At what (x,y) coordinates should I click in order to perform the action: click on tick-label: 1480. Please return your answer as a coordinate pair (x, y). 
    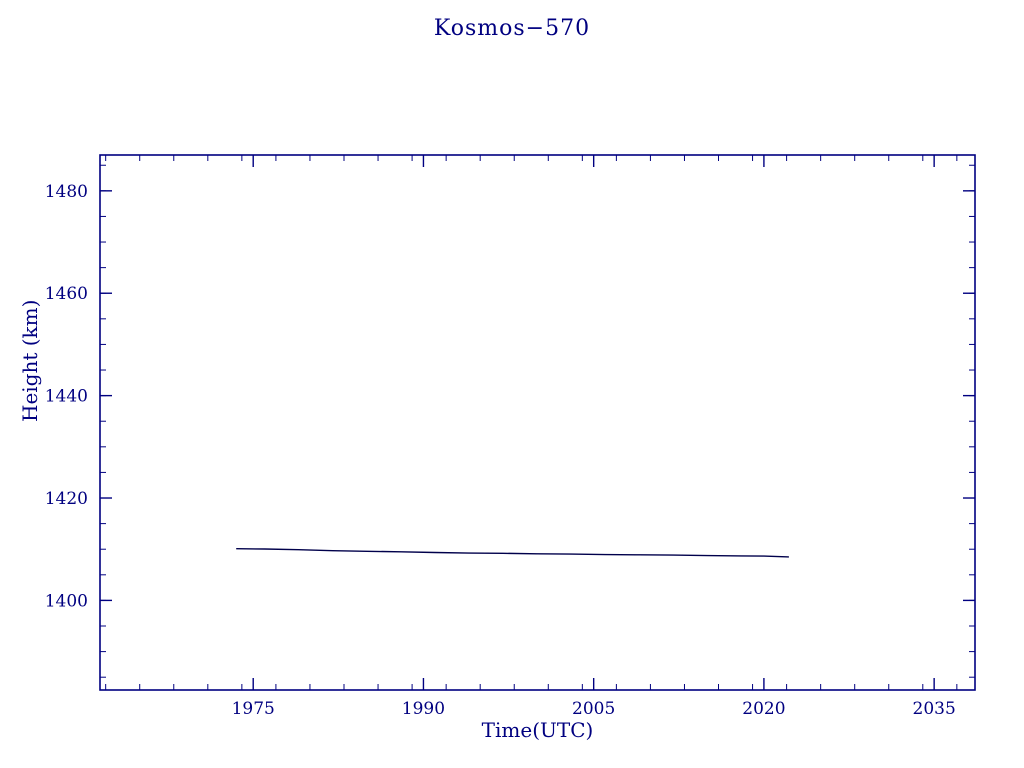
    Looking at the image, I should click on (66, 192).